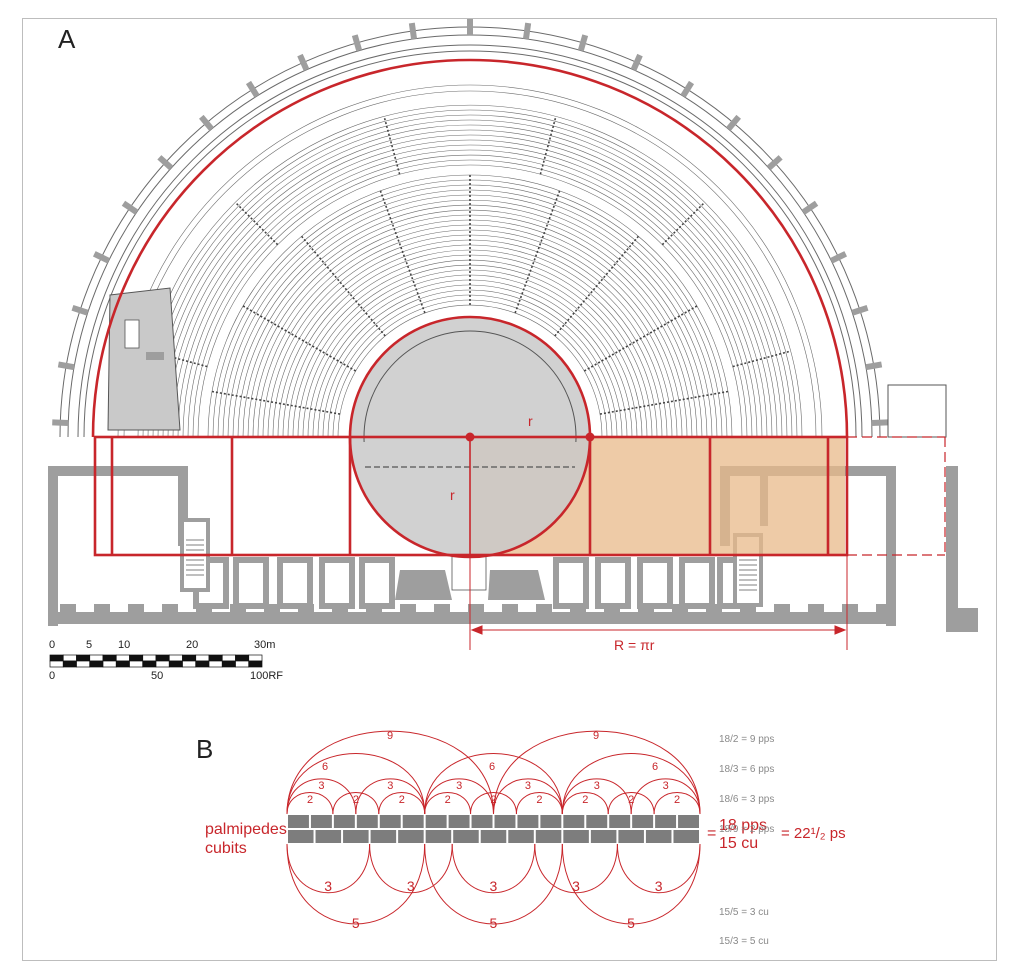 The image size is (1019, 970). What do you see at coordinates (744, 941) in the screenshot?
I see `formula-5cu: 15/3 = 5 cu` at bounding box center [744, 941].